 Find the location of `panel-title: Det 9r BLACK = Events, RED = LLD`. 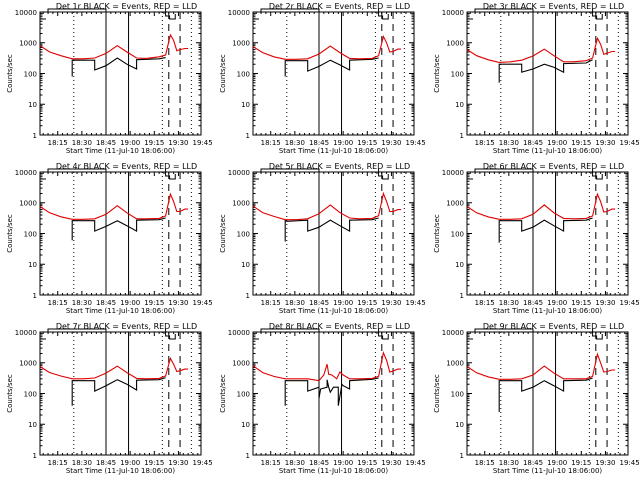

panel-title: Det 9r BLACK = Events, RED = LLD is located at coordinates (552, 326).